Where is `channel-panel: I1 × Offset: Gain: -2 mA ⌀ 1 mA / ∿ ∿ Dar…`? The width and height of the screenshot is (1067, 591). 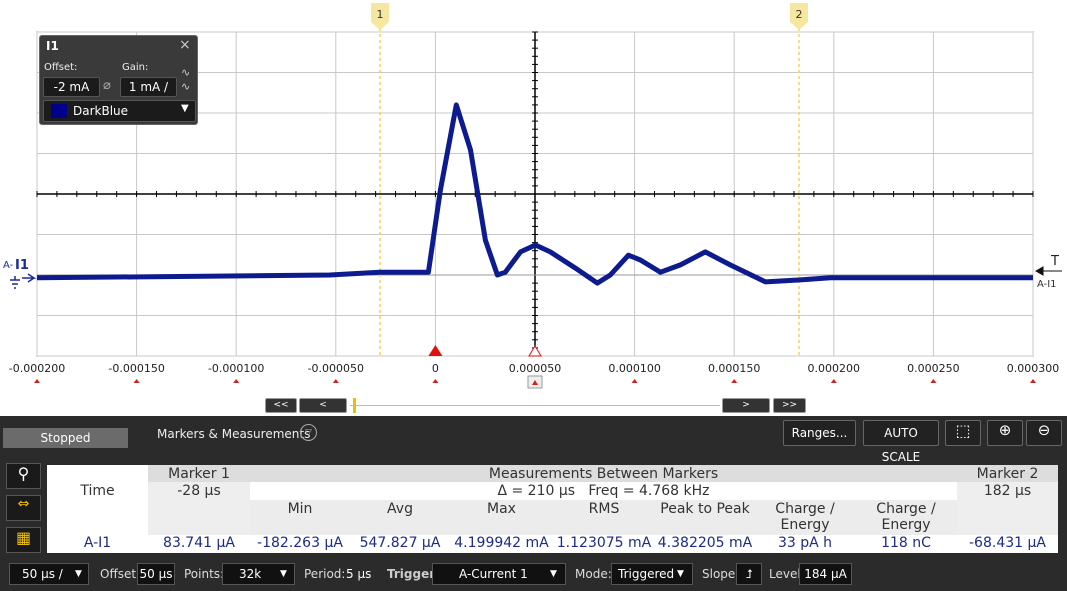 channel-panel: I1 × Offset: Gain: -2 mA ⌀ 1 mA / ∿ ∿ Dar… is located at coordinates (118, 80).